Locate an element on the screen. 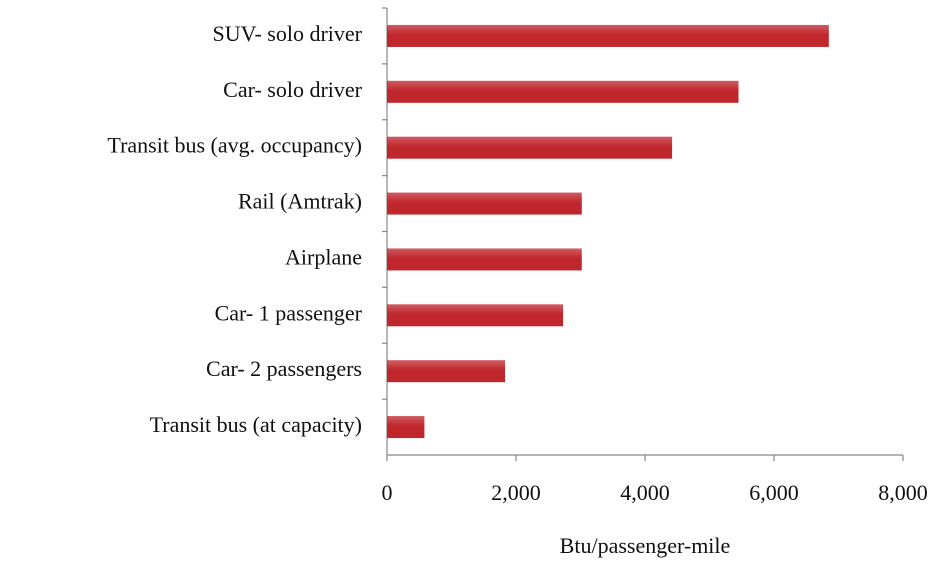 The width and height of the screenshot is (942, 563). y-tick-label: Car- solo driver is located at coordinates (293, 89).